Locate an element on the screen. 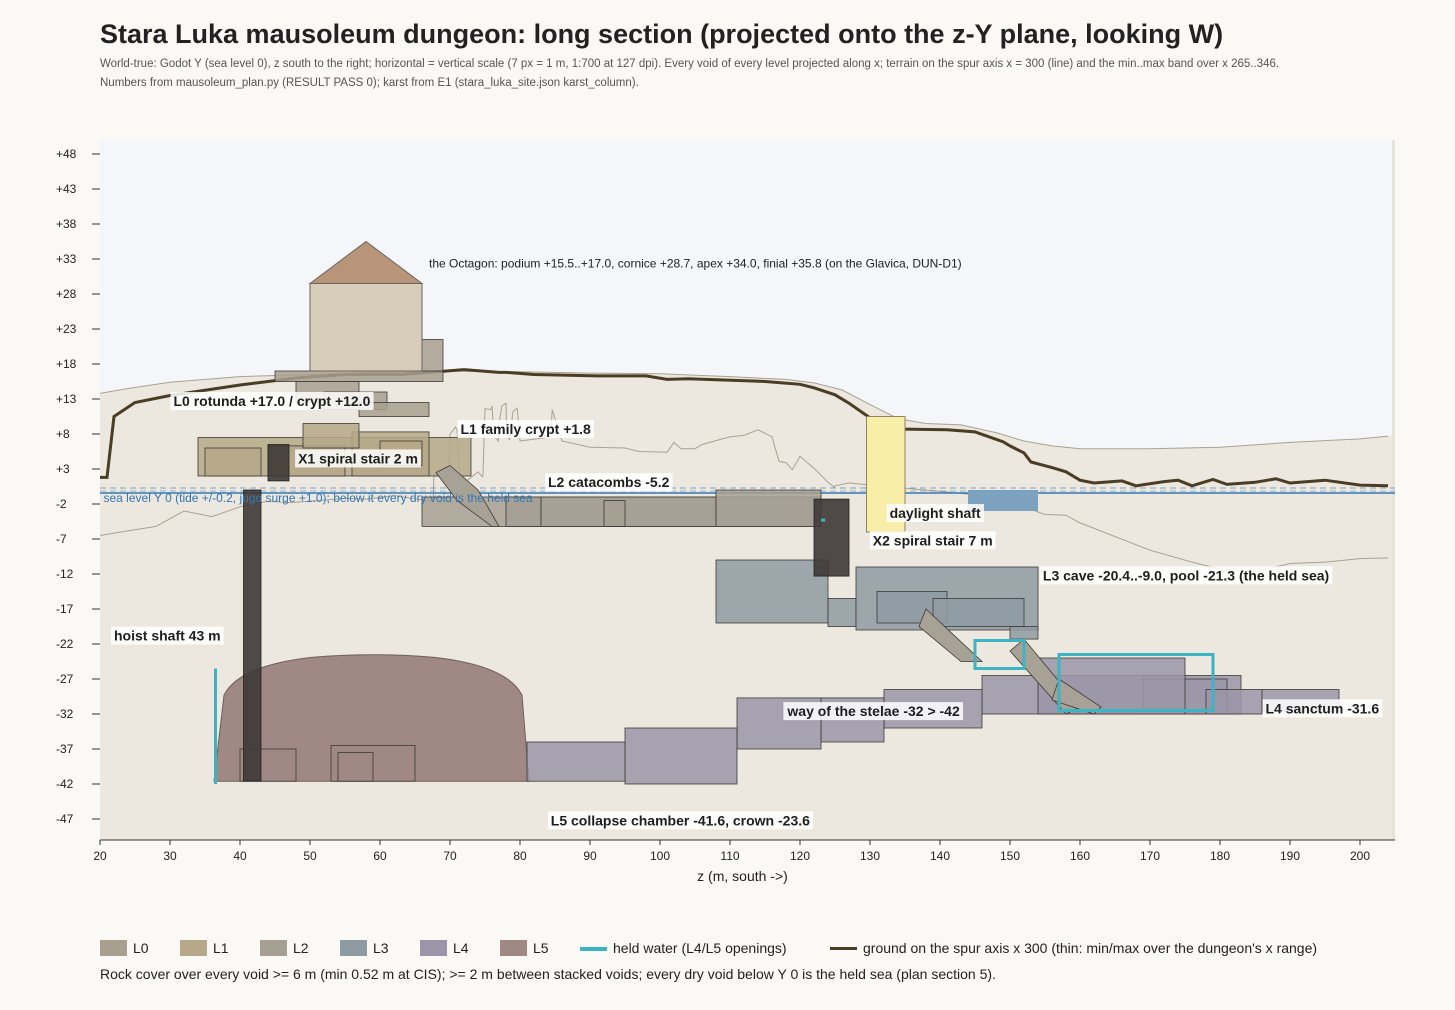  y-tick-label-5: +23 is located at coordinates (66, 329).